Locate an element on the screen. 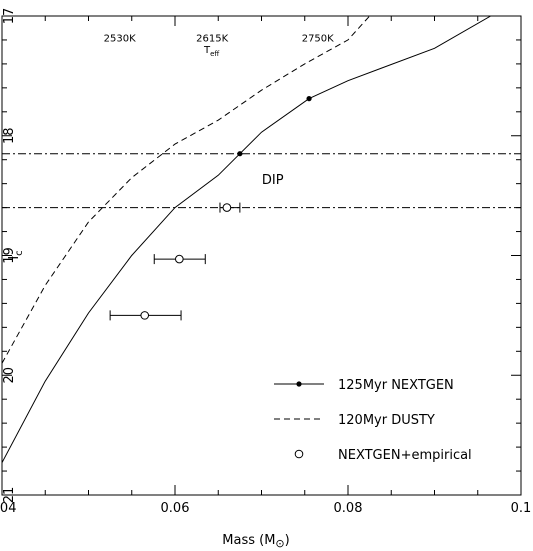 Image resolution: width=533 pixels, height=551 pixels. legend-label-dusty: 120Myr DUSTY is located at coordinates (386, 420).